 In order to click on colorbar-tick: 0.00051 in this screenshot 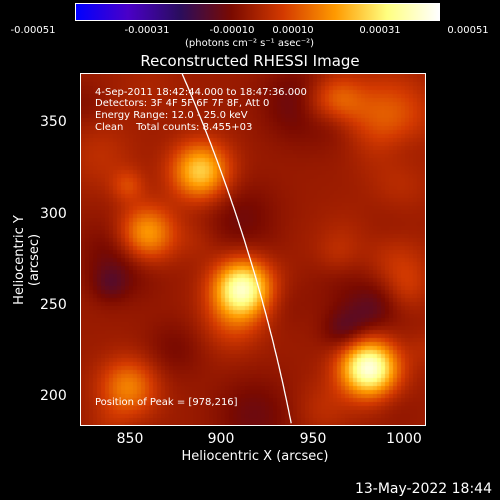, I will do `click(468, 30)`.